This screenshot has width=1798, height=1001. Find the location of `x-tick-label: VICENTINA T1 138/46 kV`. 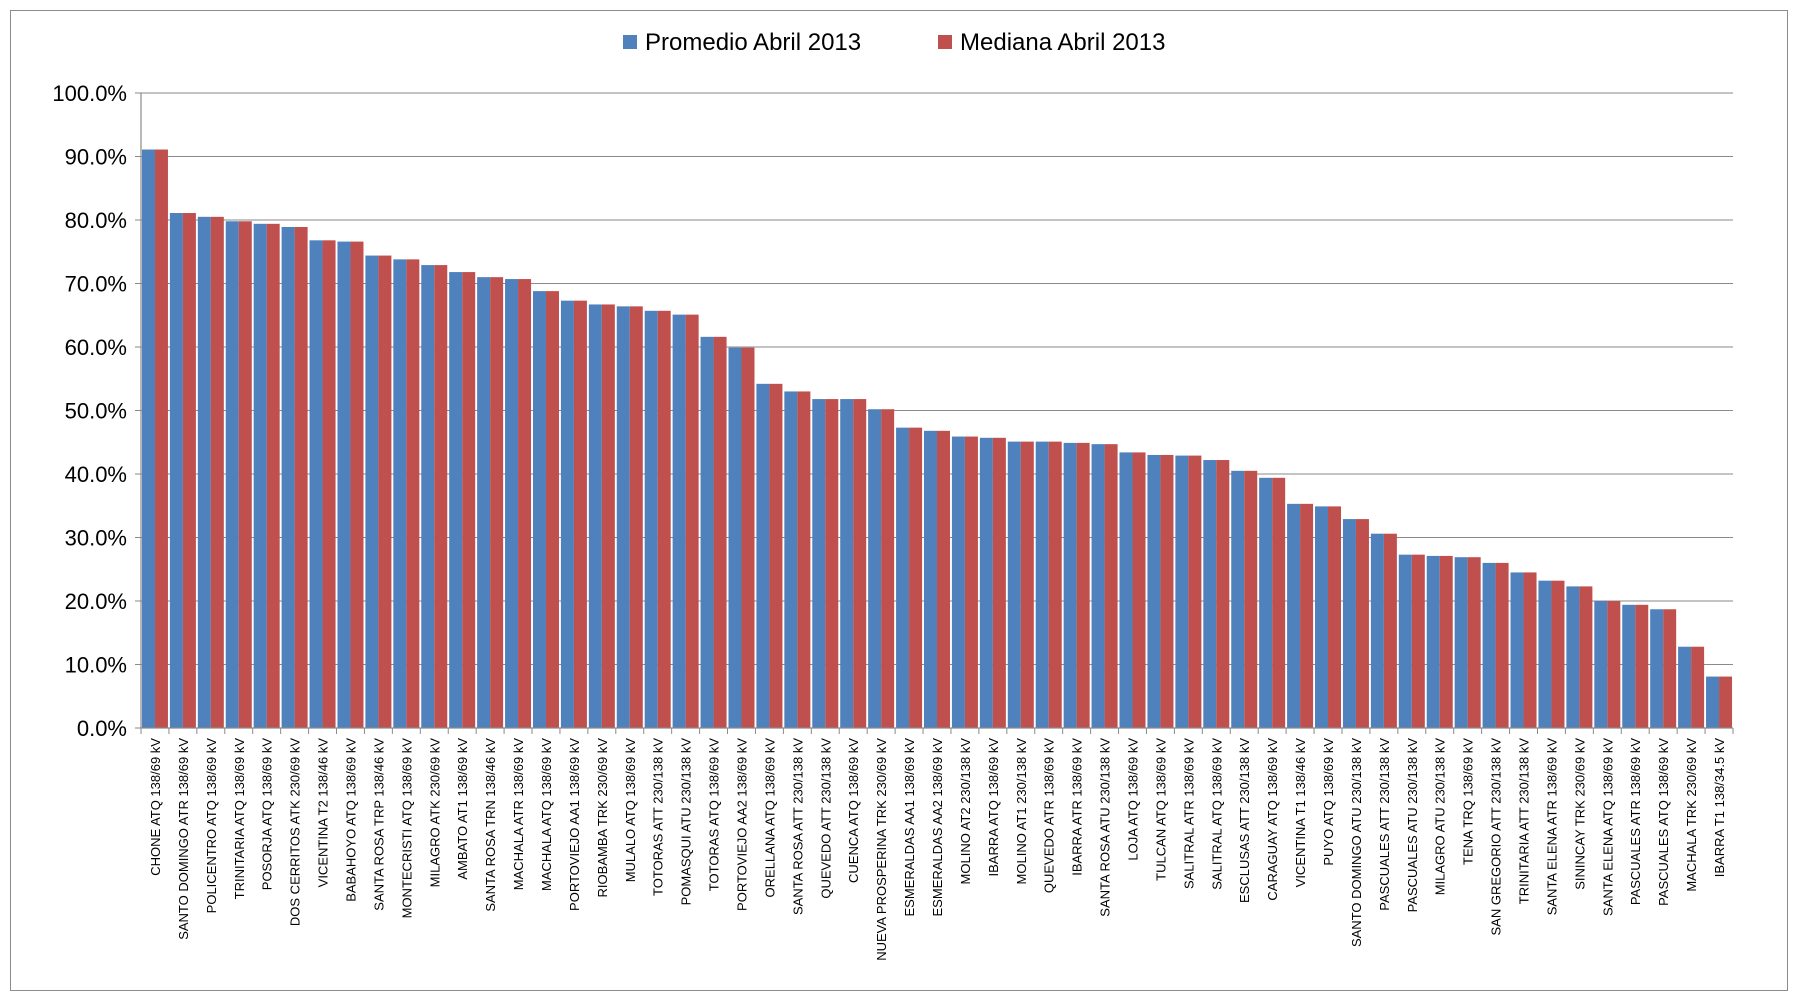

x-tick-label: VICENTINA T1 138/46 kV is located at coordinates (1300, 813).